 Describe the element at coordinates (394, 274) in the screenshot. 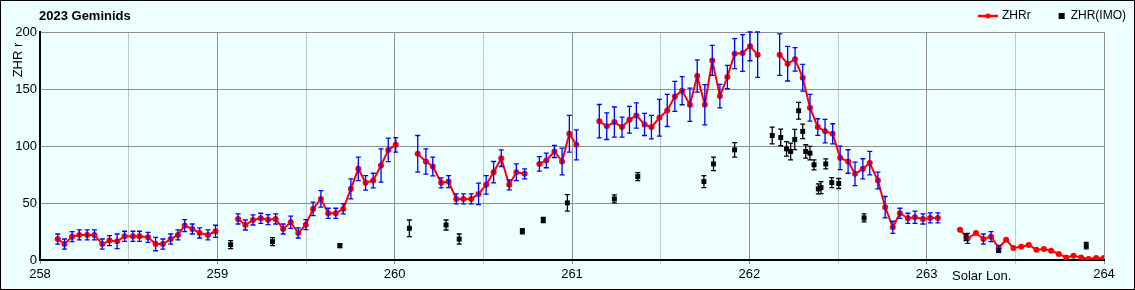

I see `x-tick-label: 260` at that location.